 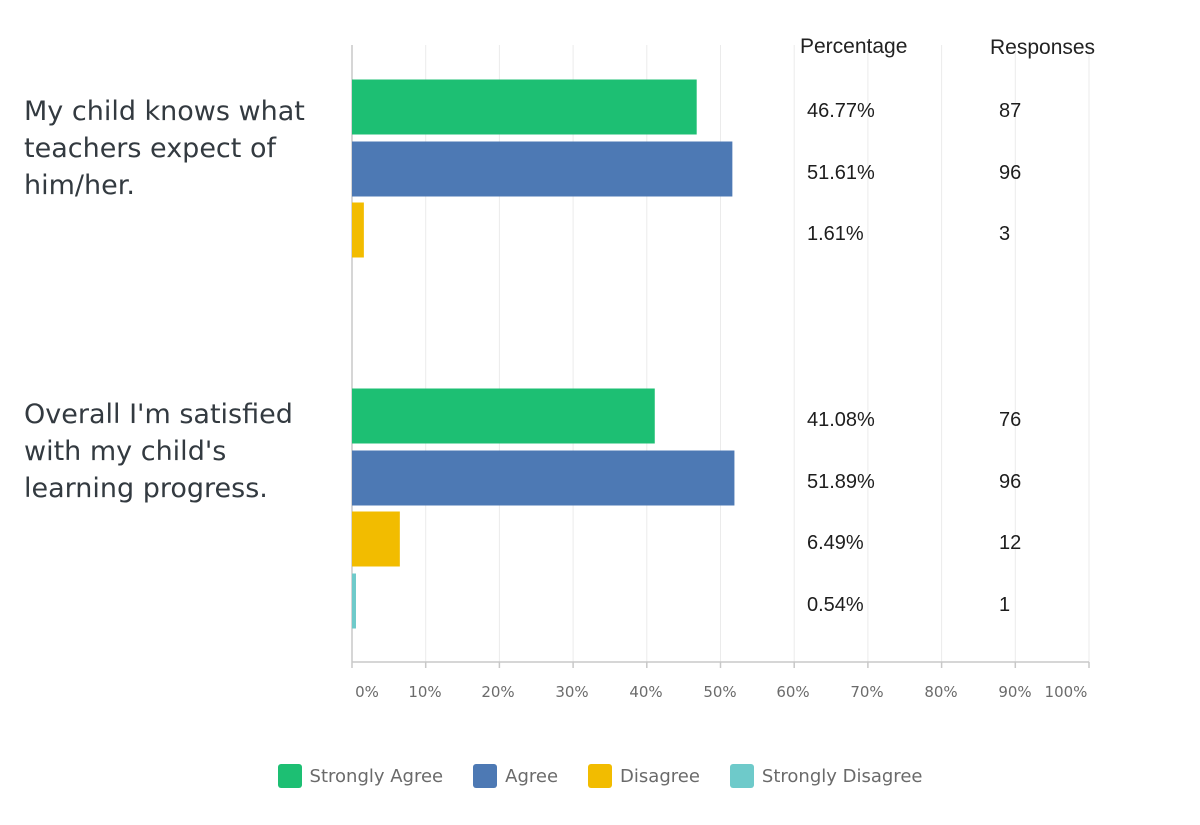 I want to click on x-tick-label: 90%, so click(x=1014, y=692).